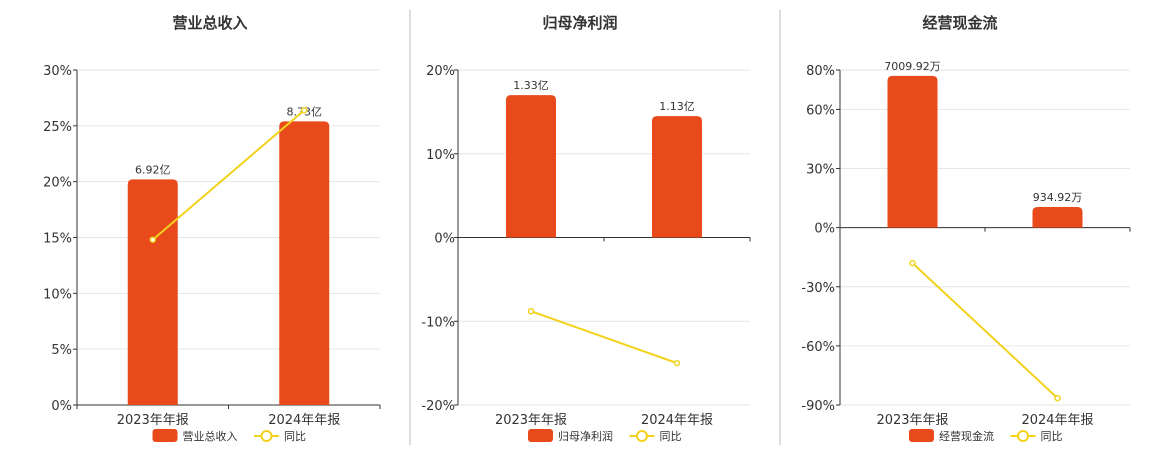  Describe the element at coordinates (818, 288) in the screenshot. I see `y-tick-label: -30%` at that location.